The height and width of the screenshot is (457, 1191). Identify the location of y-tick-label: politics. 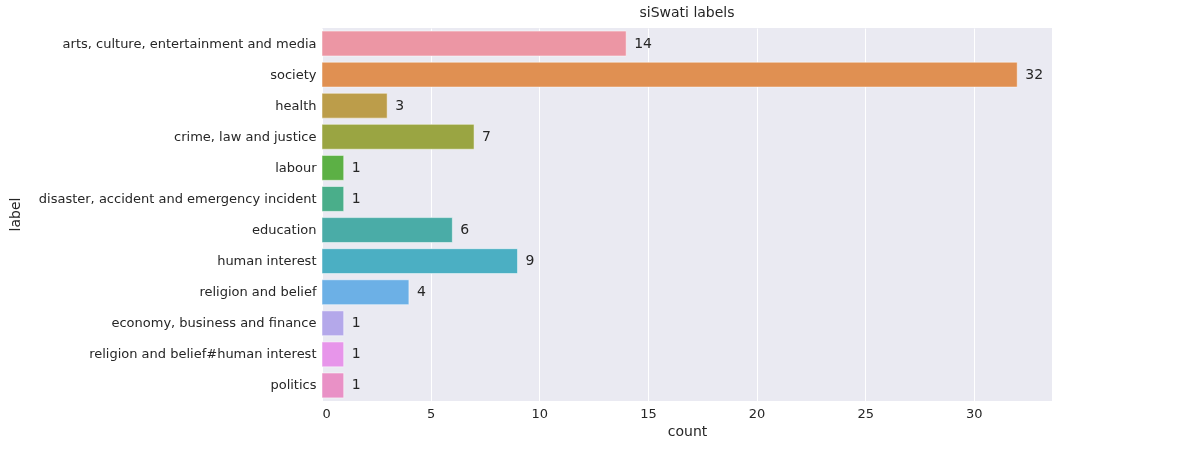
(293, 385).